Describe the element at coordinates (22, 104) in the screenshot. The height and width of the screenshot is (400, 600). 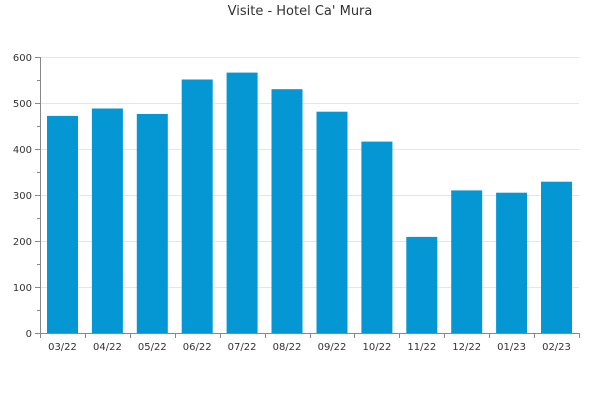
I see `y-tick-label-500: 500` at that location.